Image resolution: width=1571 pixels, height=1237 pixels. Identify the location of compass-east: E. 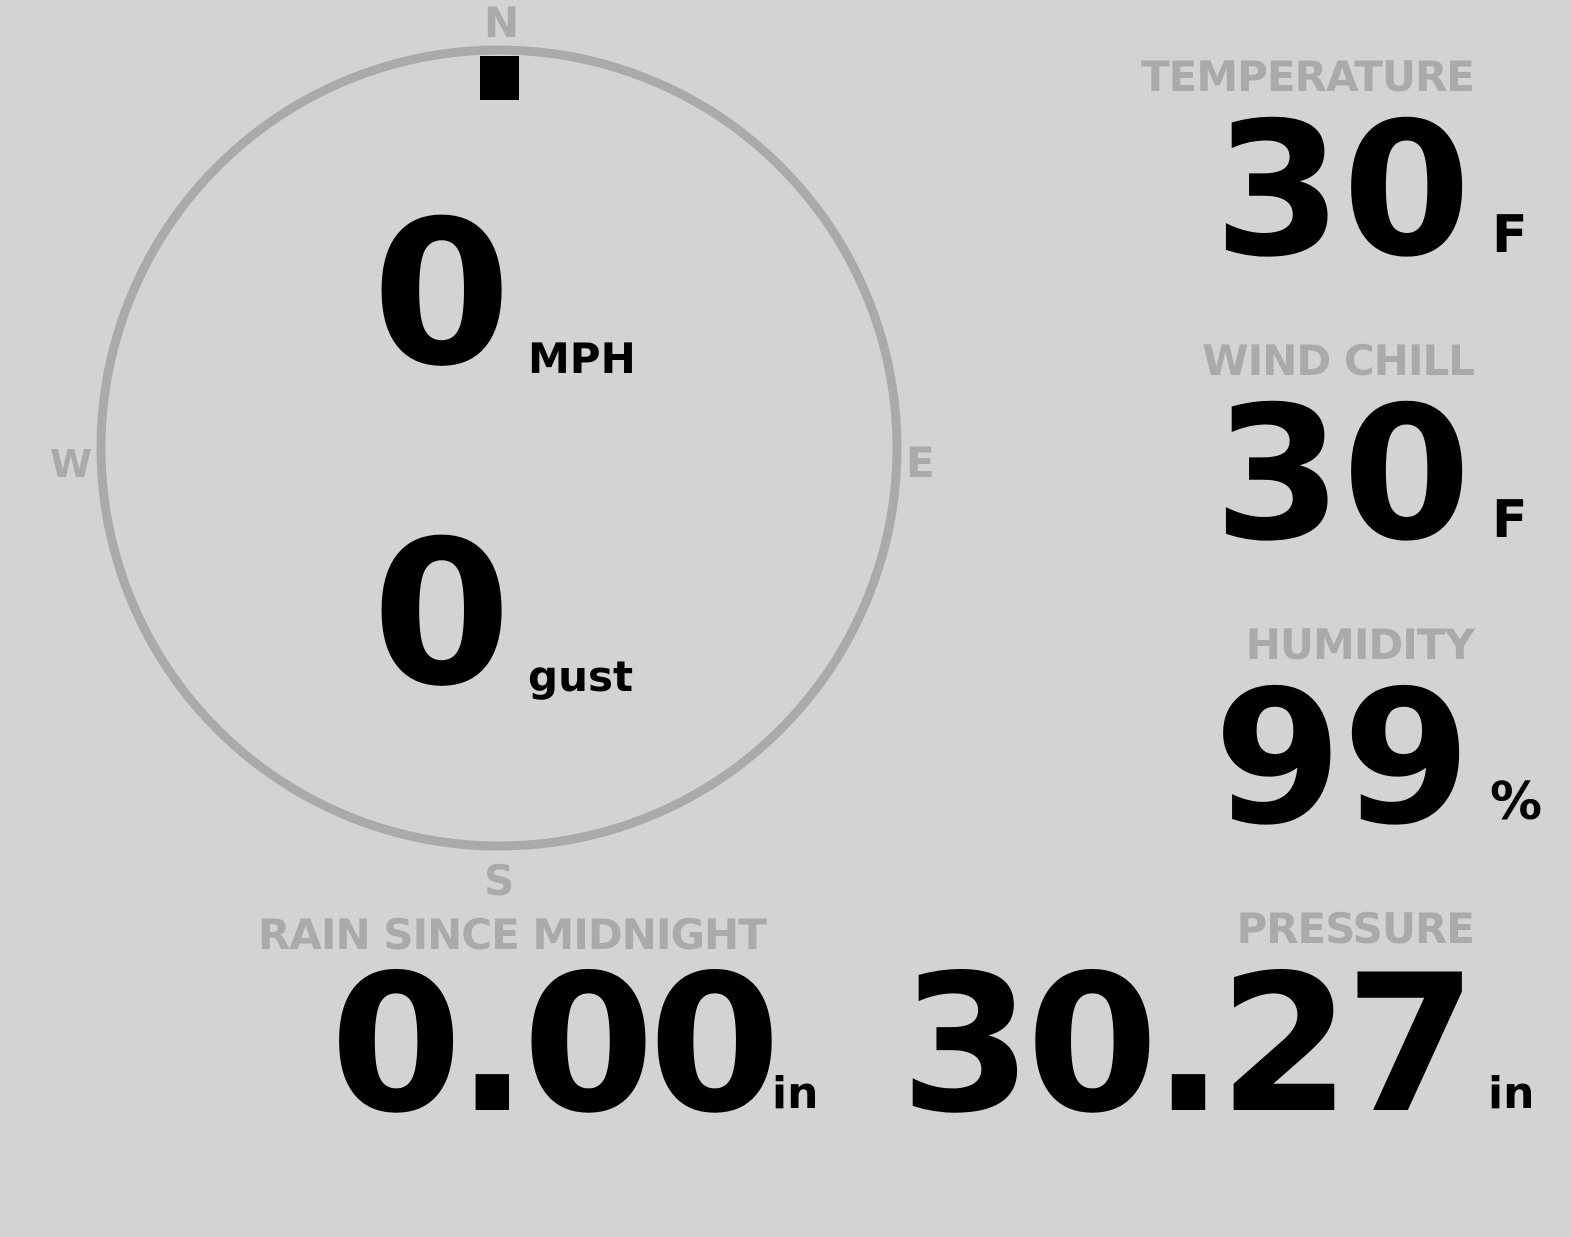
(920, 462).